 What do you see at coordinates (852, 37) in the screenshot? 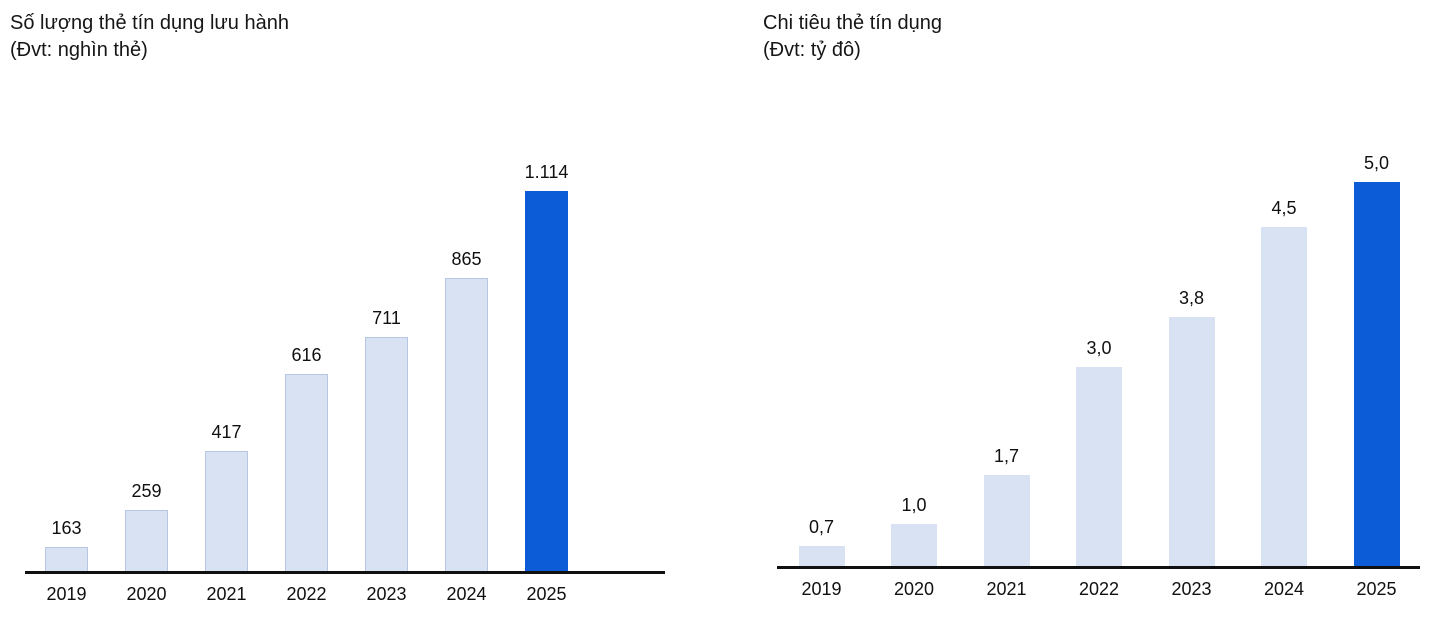
I see `chart-title-block: Chi tiêu thẻ tín dụng (Đvt: tỷ đô)` at bounding box center [852, 37].